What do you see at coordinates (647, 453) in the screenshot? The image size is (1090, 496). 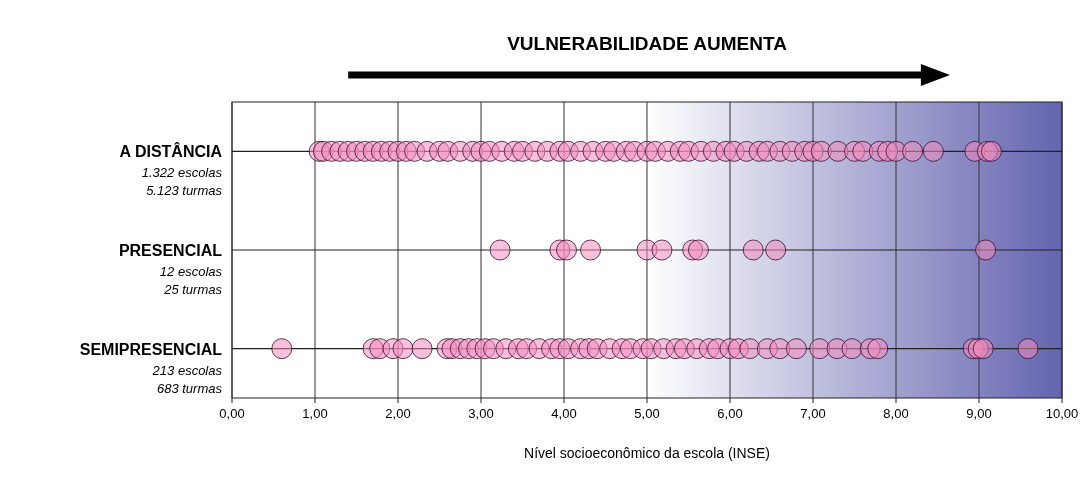 I see `x-axis-title: Nível socioeconômico da escola (INSE)` at bounding box center [647, 453].